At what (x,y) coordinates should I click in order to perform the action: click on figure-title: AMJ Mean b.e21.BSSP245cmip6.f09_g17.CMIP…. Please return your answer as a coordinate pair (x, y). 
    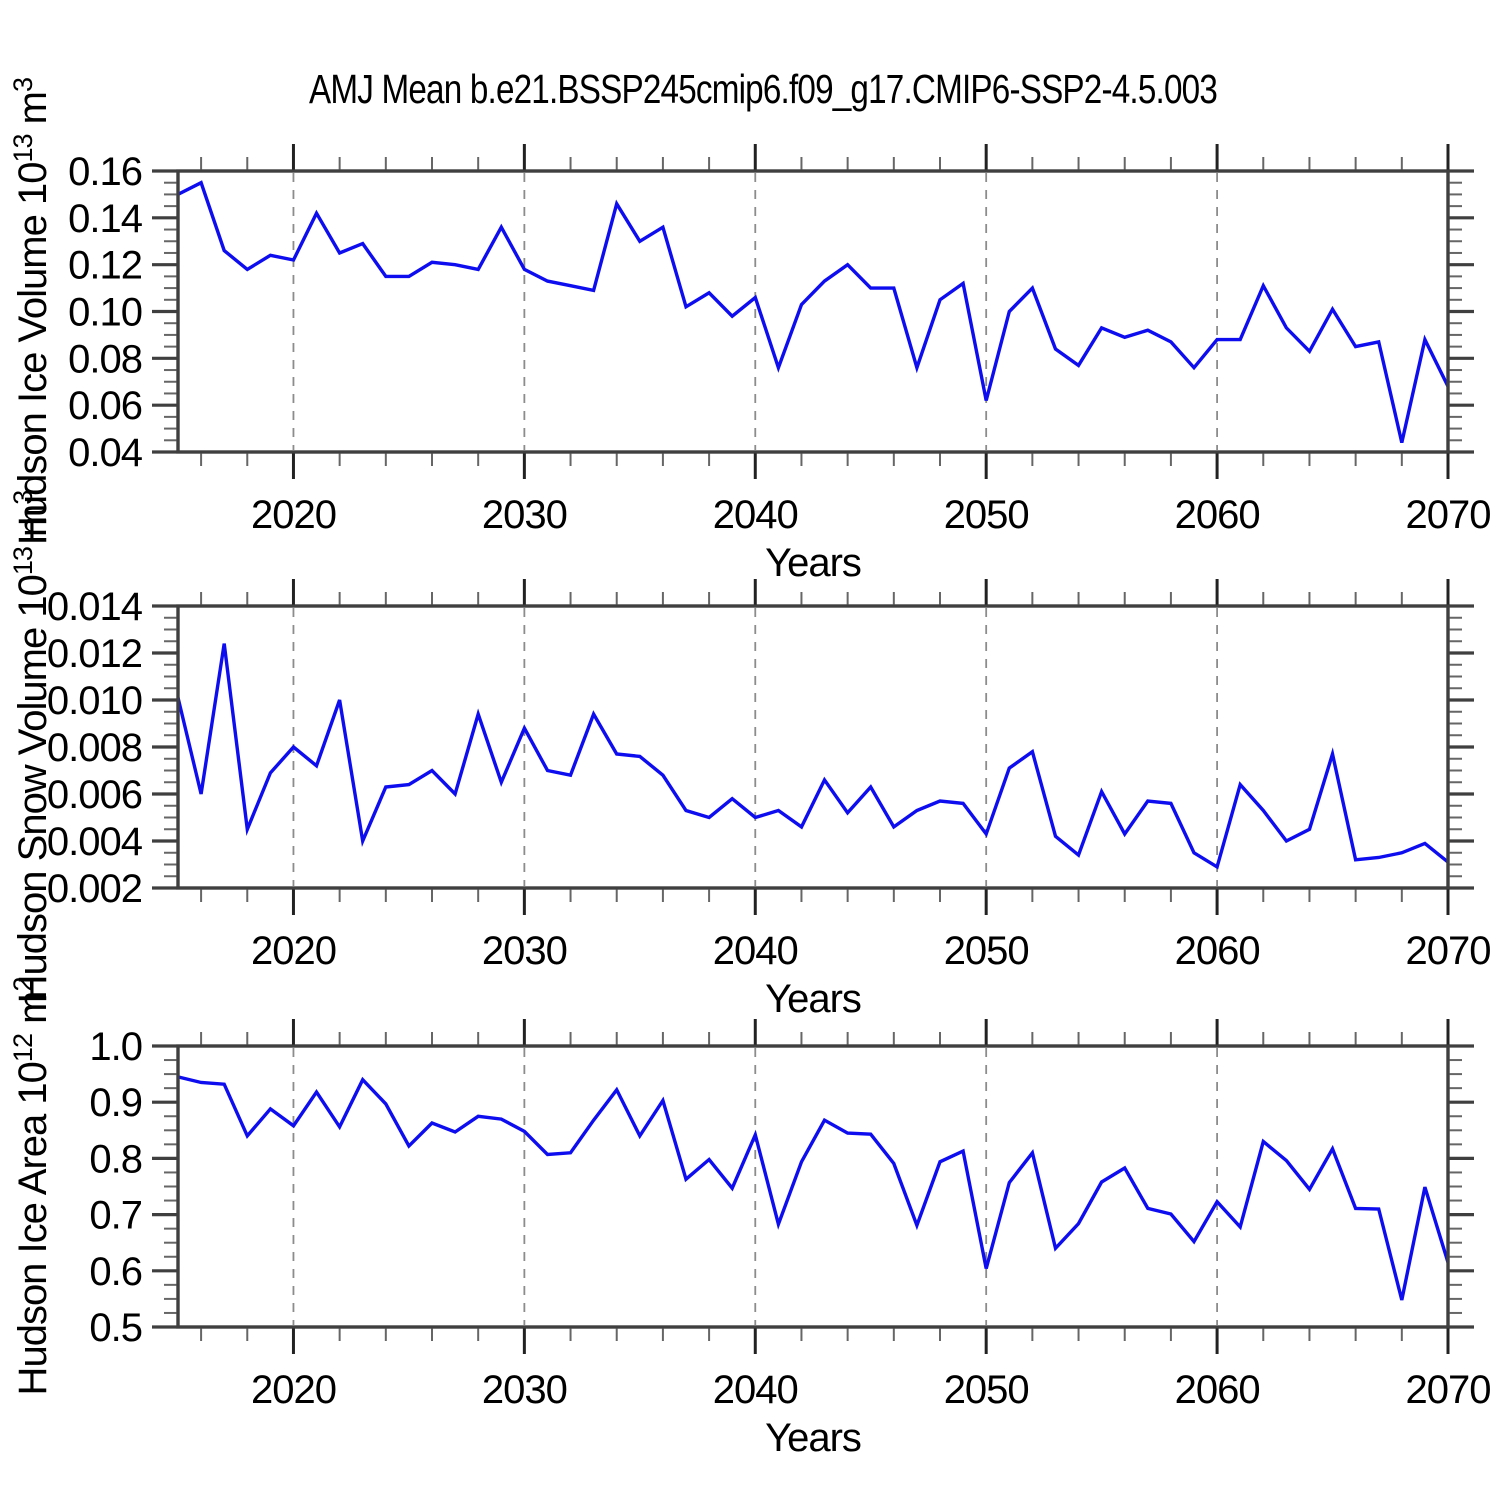
    Looking at the image, I should click on (763, 89).